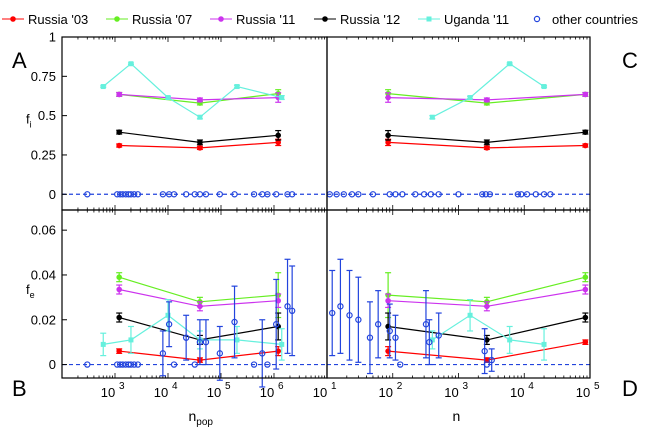 The height and width of the screenshot is (428, 654). Describe the element at coordinates (43, 230) in the screenshot. I see `y-tick-label: 0.06` at that location.